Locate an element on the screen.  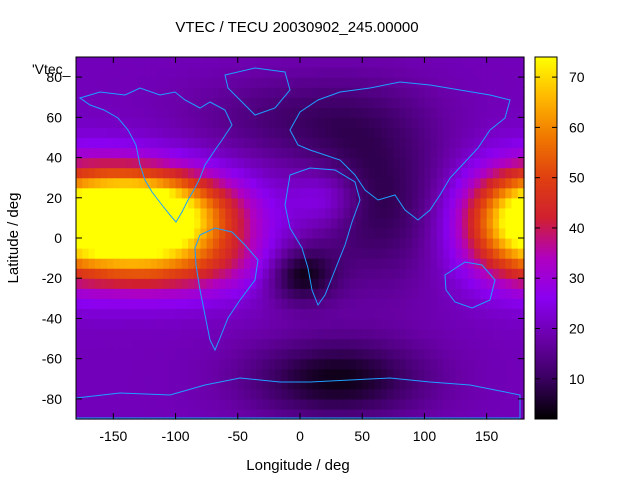
coastline-antarctica is located at coordinates (298, 398).